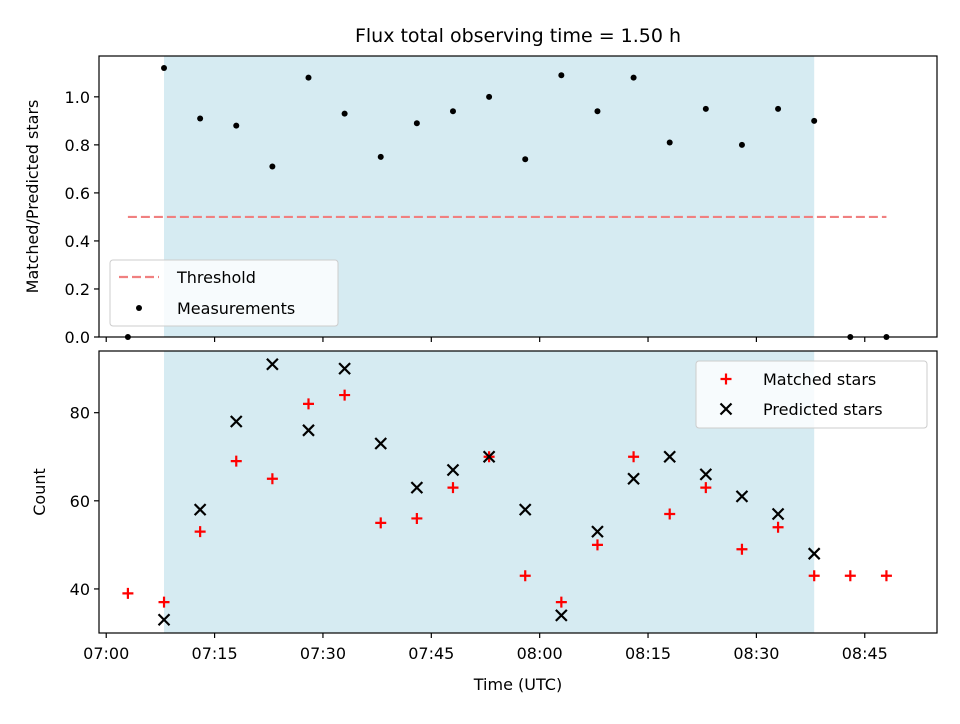 The image size is (960, 724). I want to click on x-tick-label: 08:15, so click(648, 653).